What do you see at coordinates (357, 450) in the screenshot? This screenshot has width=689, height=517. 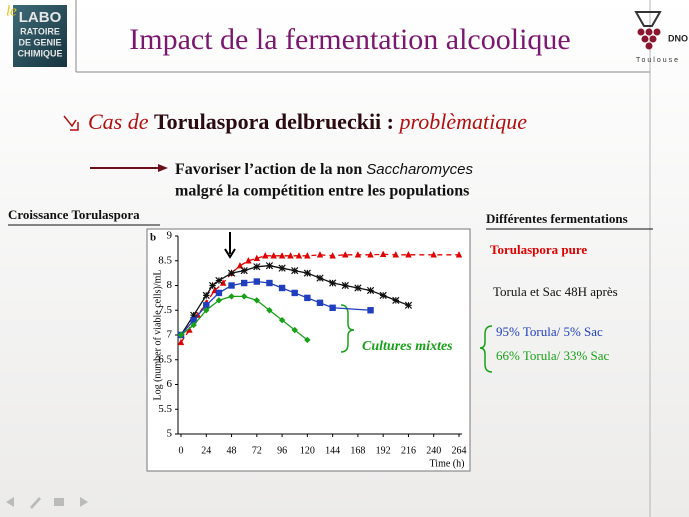 I see `x-tick-label: 168` at bounding box center [357, 450].